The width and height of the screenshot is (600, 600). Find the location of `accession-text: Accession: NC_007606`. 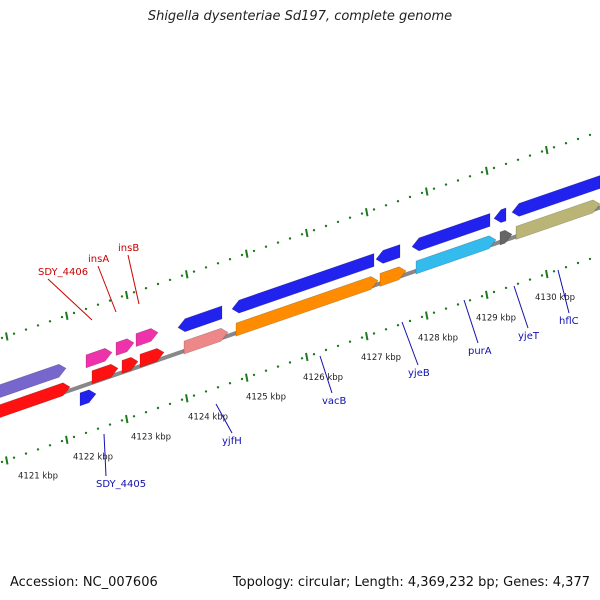

accession-text: Accession: NC_007606 is located at coordinates (84, 582).